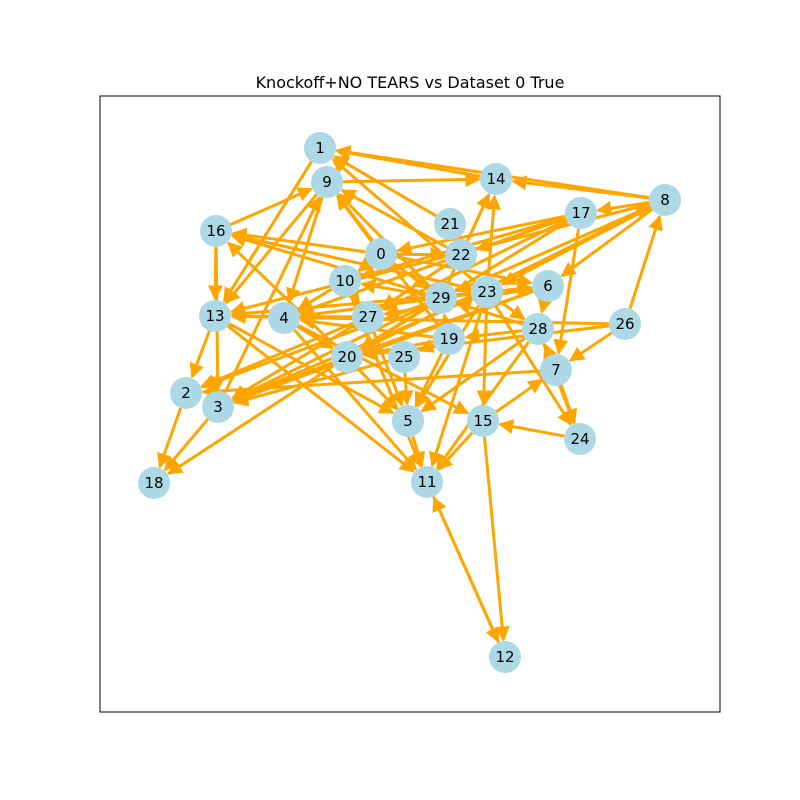 This screenshot has height=800, width=800. I want to click on node-7: 7, so click(556, 370).